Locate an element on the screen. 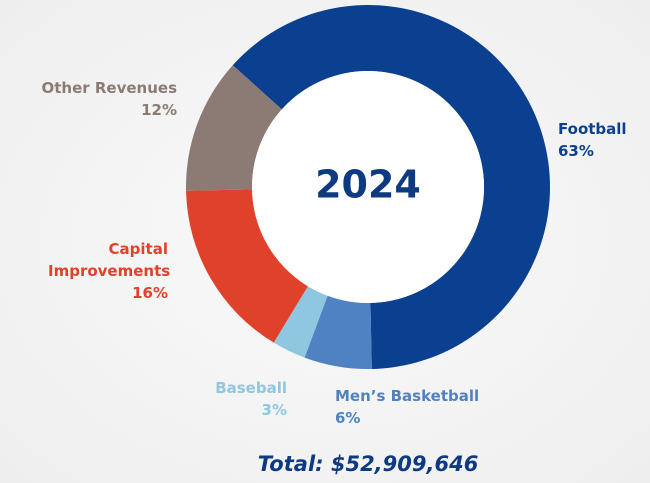 The image size is (650, 483). slice-label: Football 63% is located at coordinates (603, 140).